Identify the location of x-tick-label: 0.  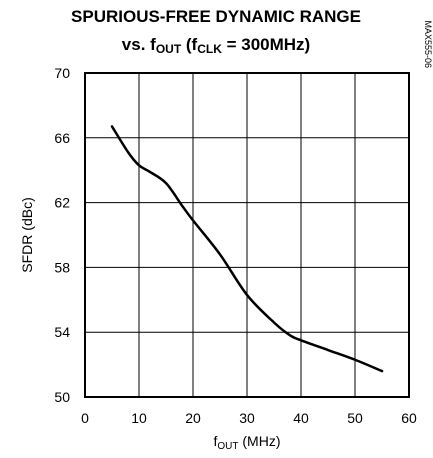
(85, 418).